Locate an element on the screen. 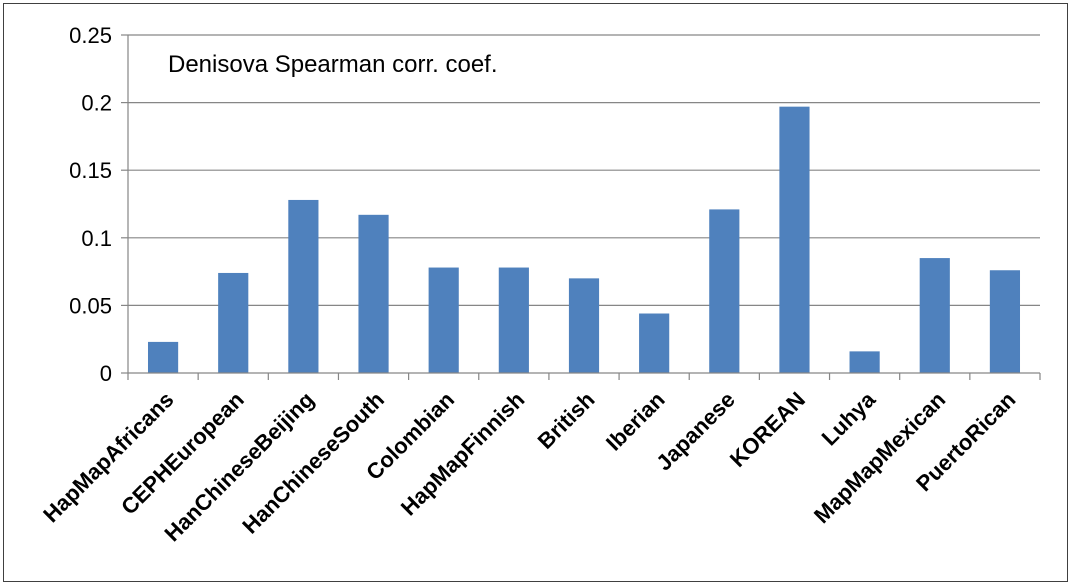 The height and width of the screenshot is (587, 1073). bar-colombian is located at coordinates (443, 320).